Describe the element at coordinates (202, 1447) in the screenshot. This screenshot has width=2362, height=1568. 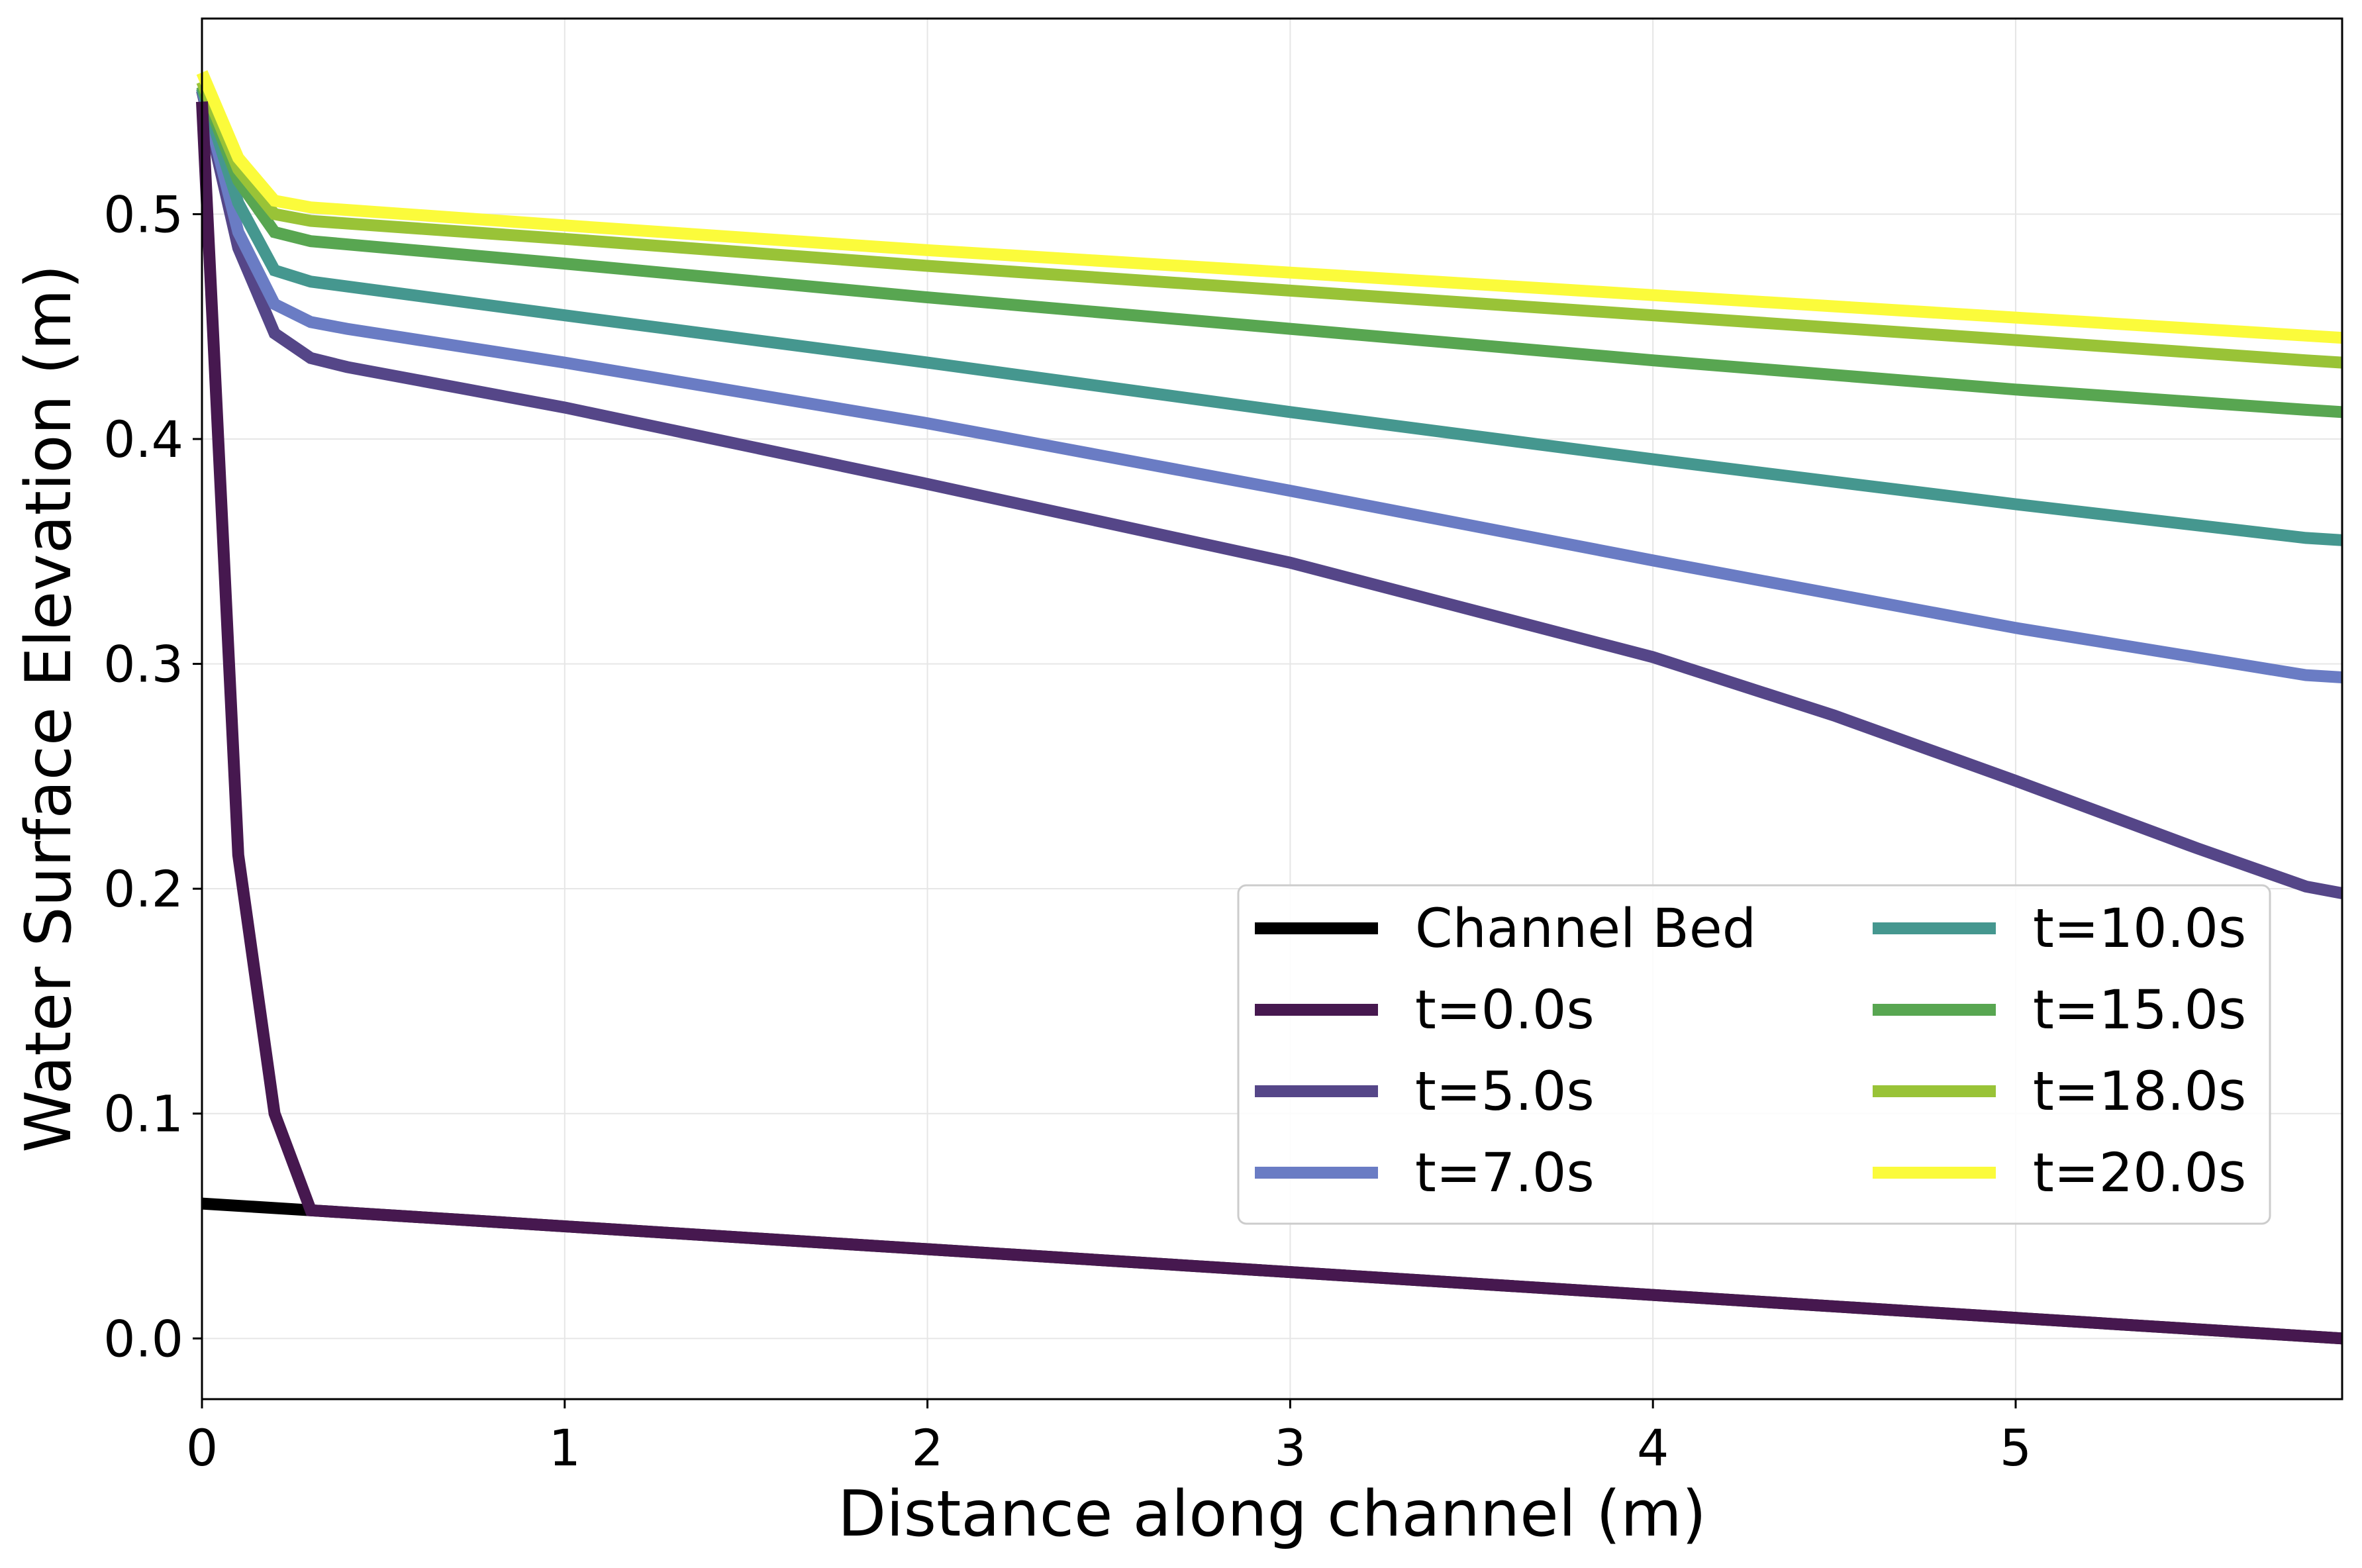
I see `x-tick-label: 0` at that location.